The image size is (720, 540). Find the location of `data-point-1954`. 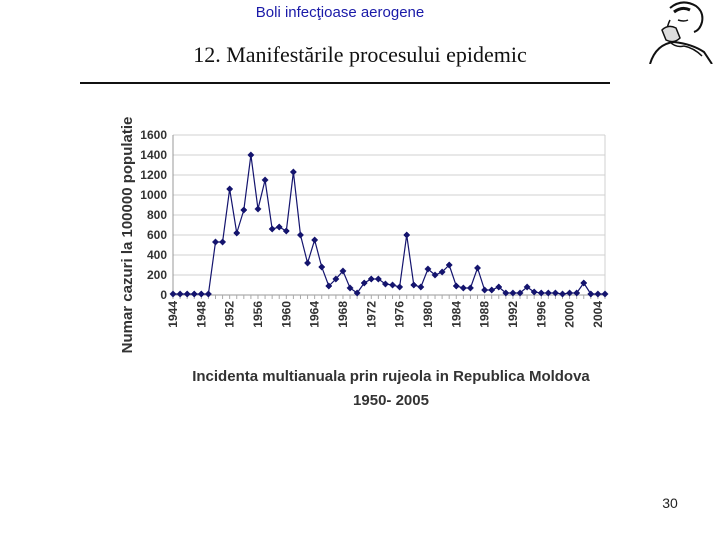

data-point-1954 is located at coordinates (244, 210).